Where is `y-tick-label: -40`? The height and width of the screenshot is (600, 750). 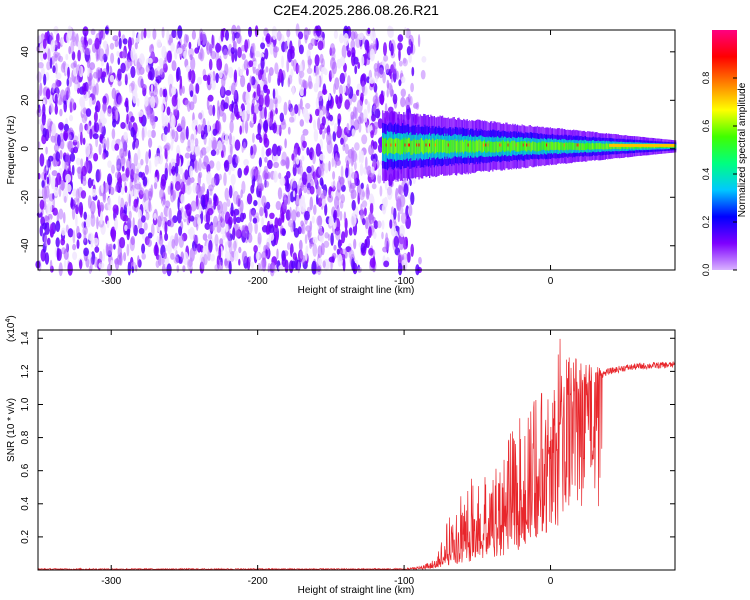
y-tick-label: -40 is located at coordinates (25, 245).